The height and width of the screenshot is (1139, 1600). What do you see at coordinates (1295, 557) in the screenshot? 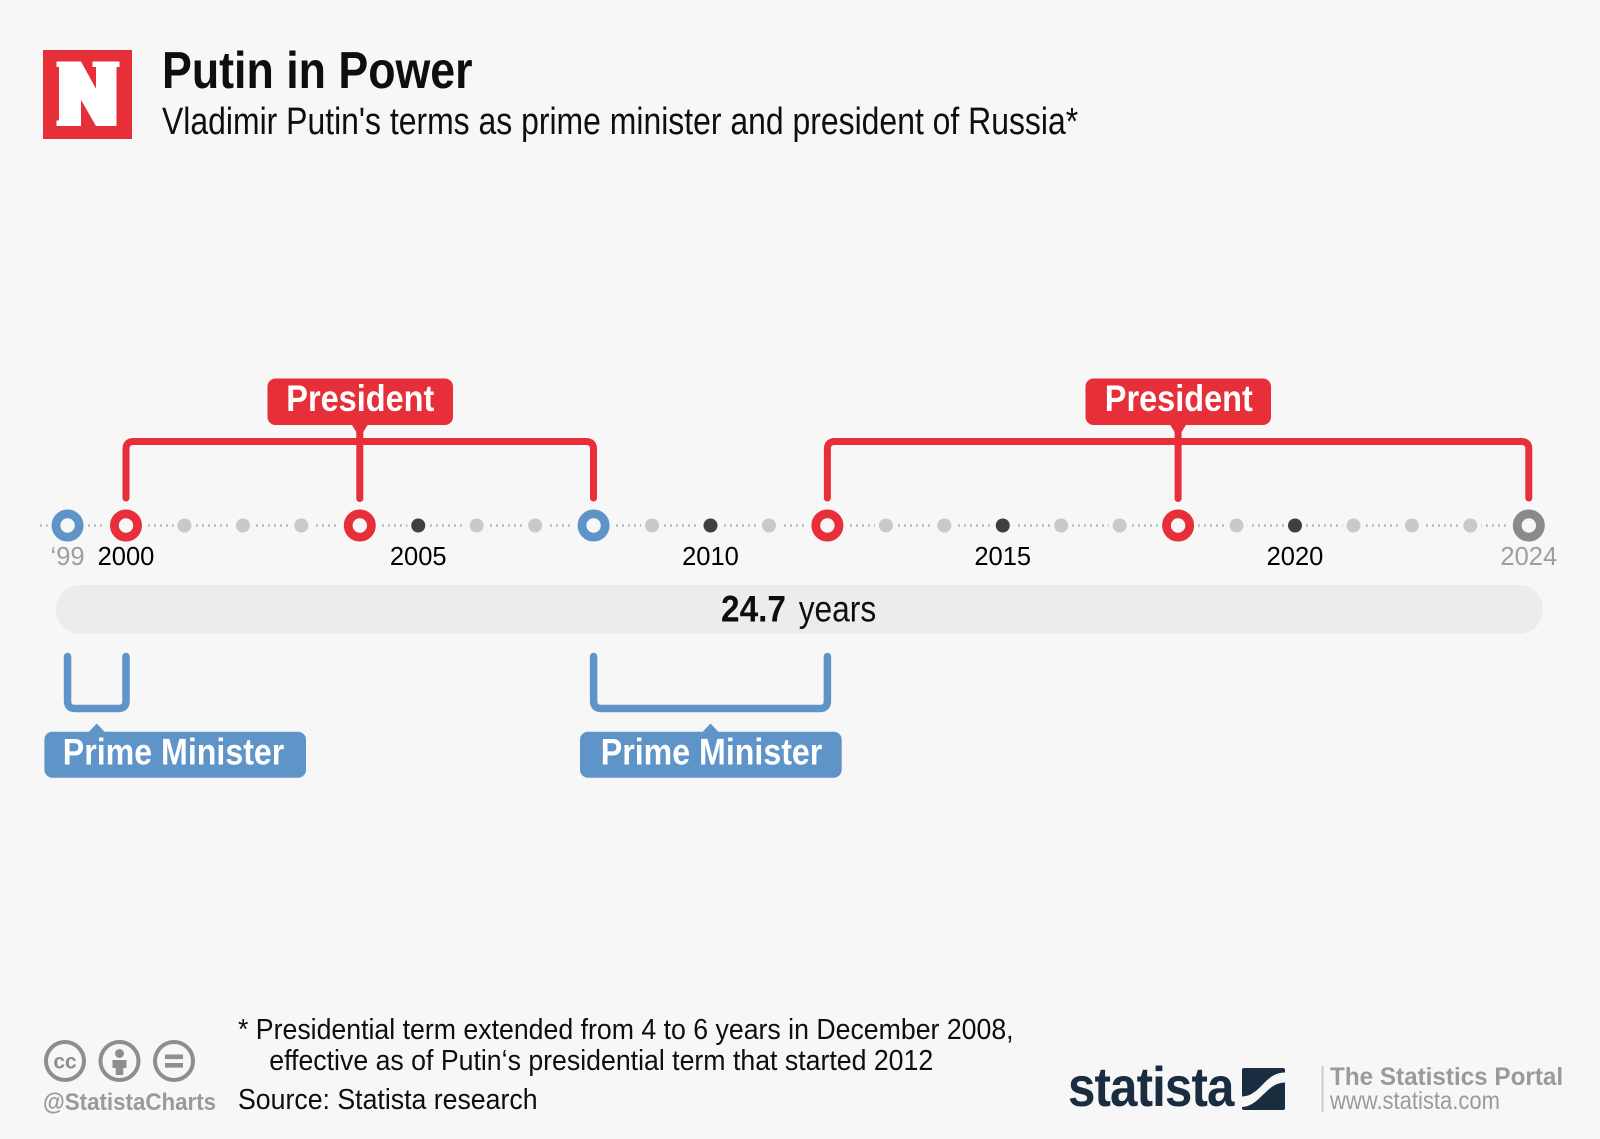
I see `svg-text: 2020` at bounding box center [1295, 557].